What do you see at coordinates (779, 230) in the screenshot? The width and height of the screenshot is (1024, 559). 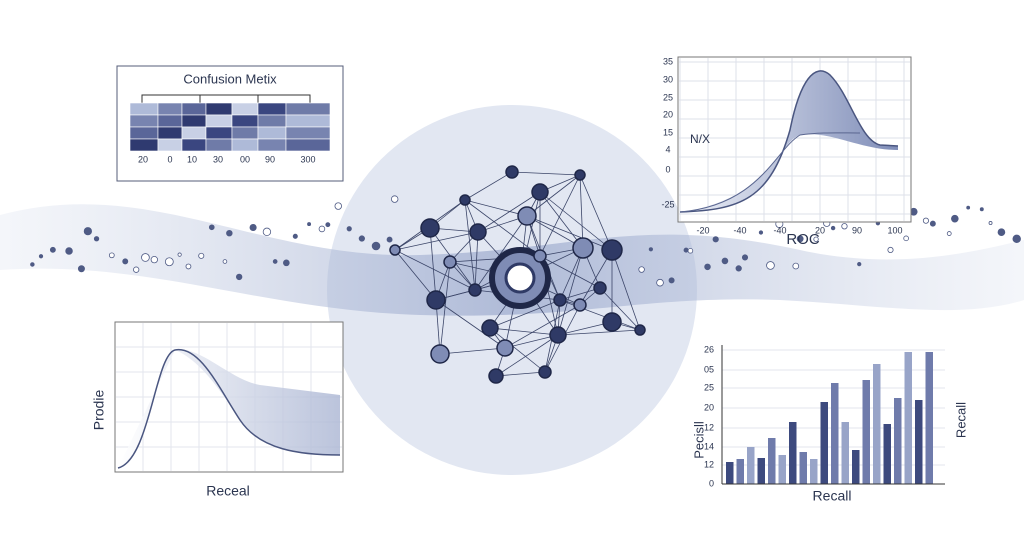 I see `tick-label: -40` at bounding box center [779, 230].